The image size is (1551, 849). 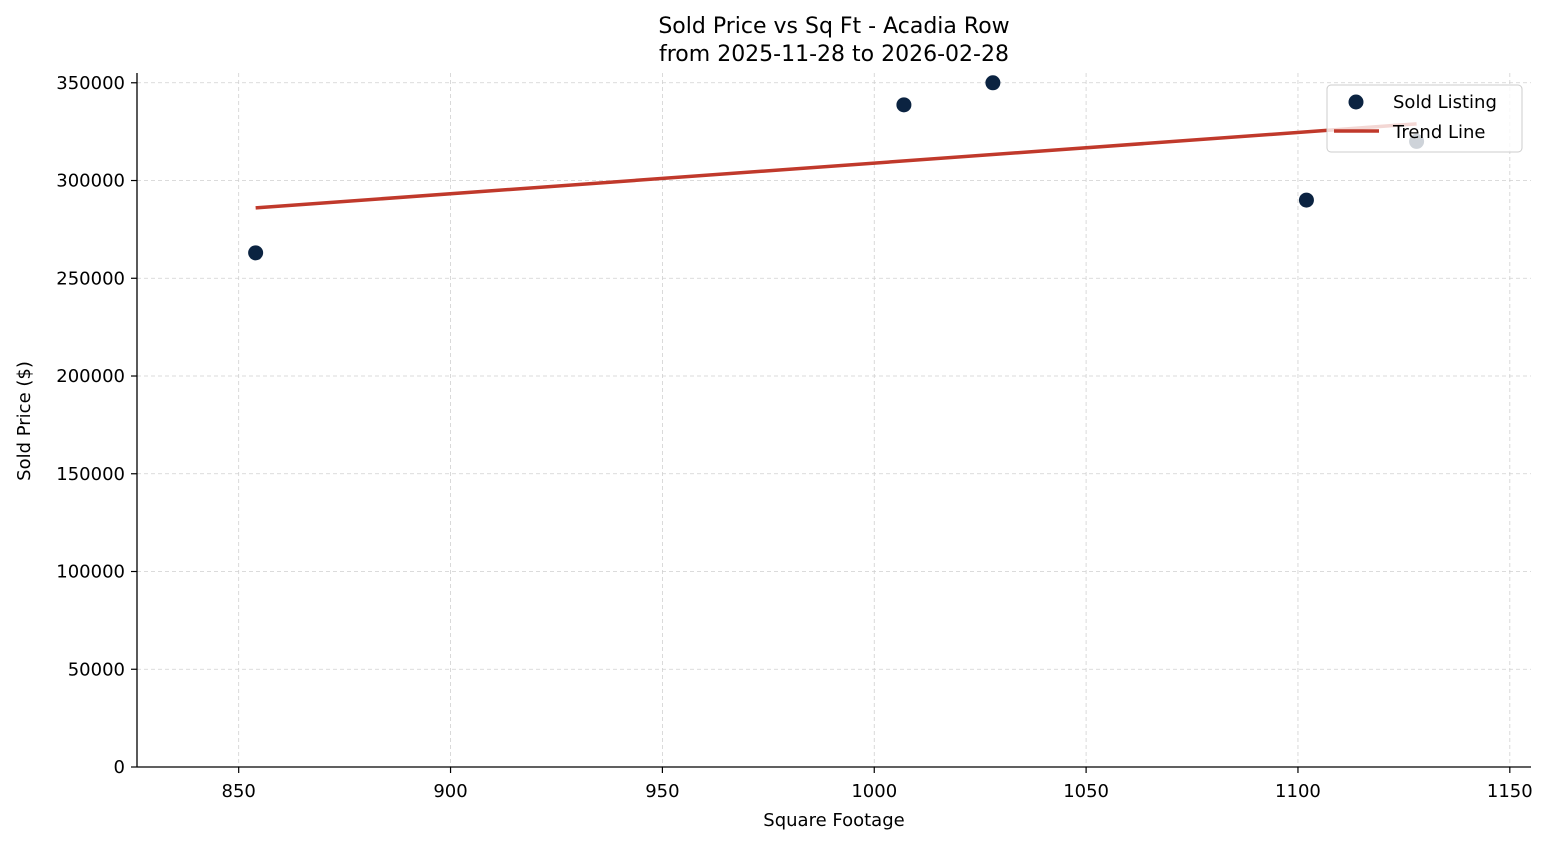 I want to click on x-tick-label: 1150, so click(x=1510, y=791).